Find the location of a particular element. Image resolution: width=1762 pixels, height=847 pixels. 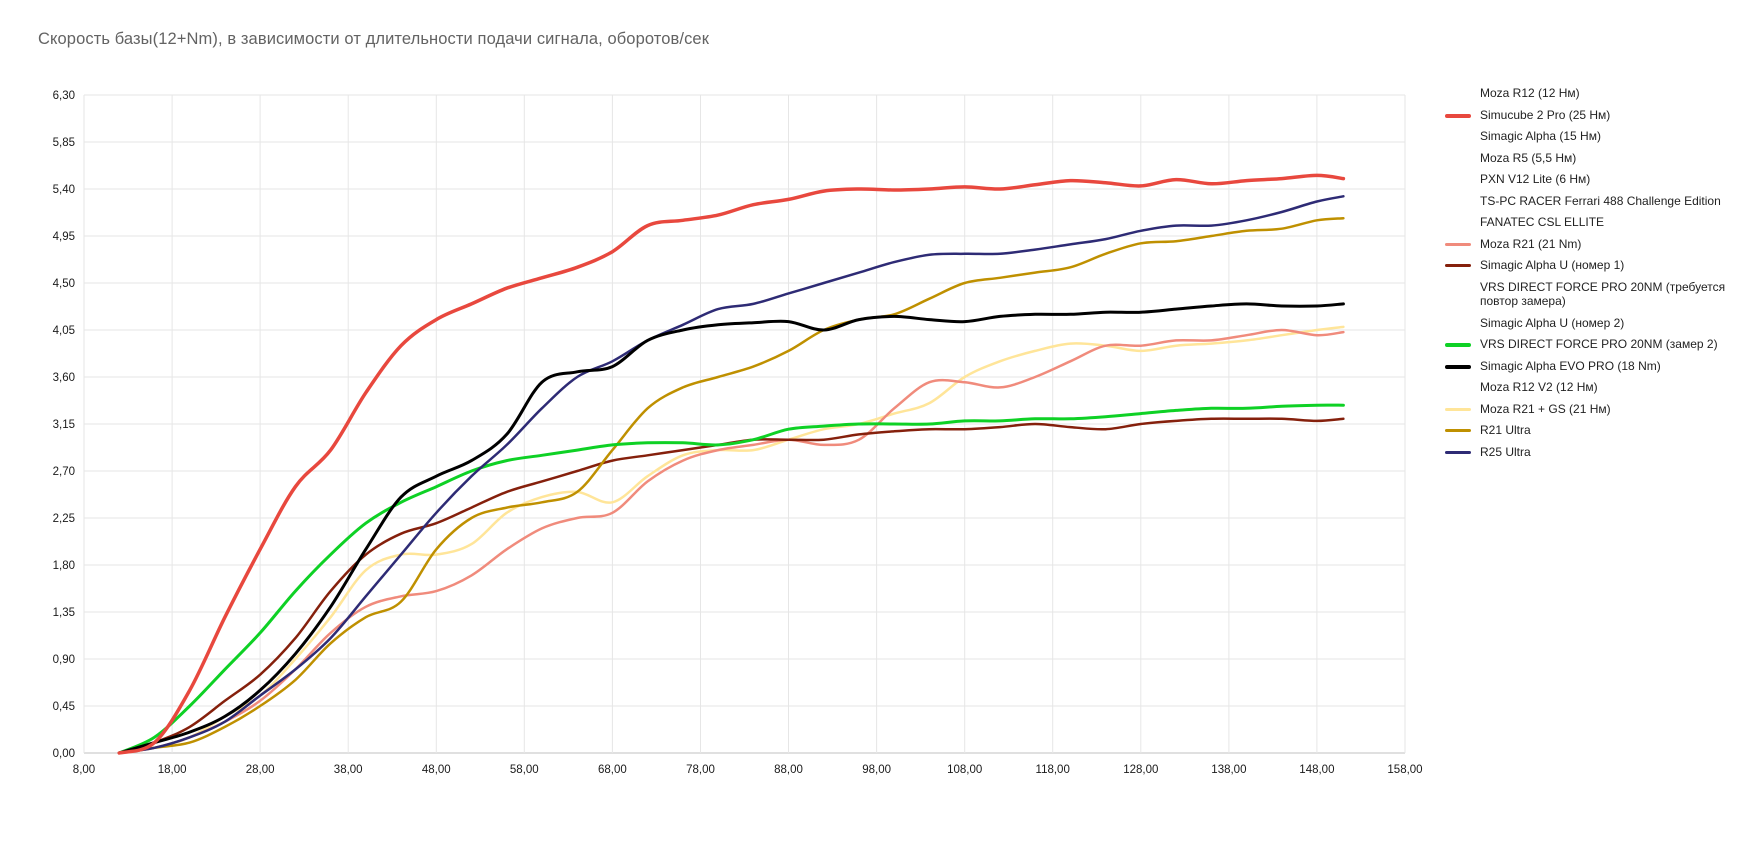

legend-label: FANATEC CSL ELLITE is located at coordinates (1542, 222).